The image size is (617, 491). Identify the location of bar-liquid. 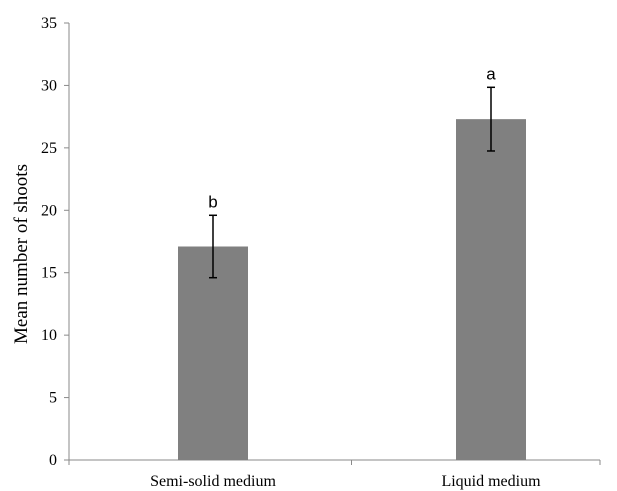
(491, 289).